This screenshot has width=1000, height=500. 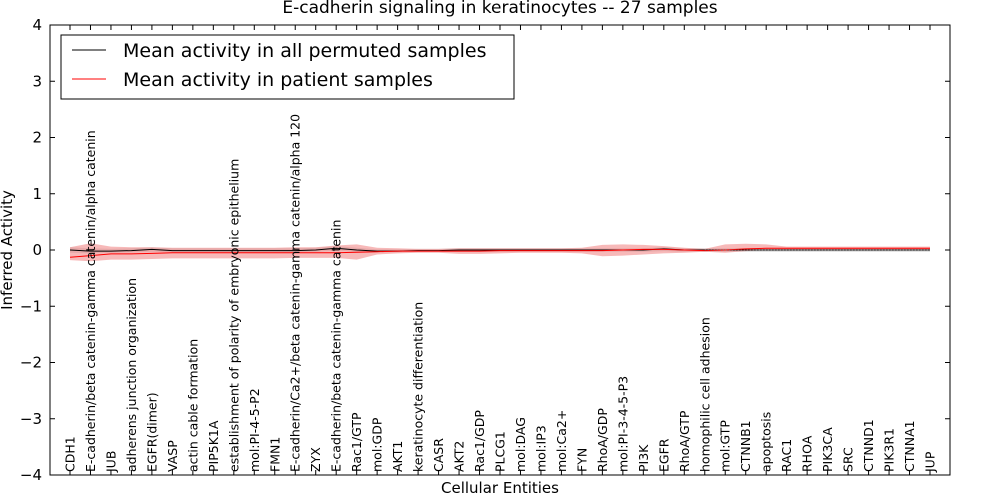 What do you see at coordinates (397, 456) in the screenshot?
I see `x-tick-label: AKT1` at bounding box center [397, 456].